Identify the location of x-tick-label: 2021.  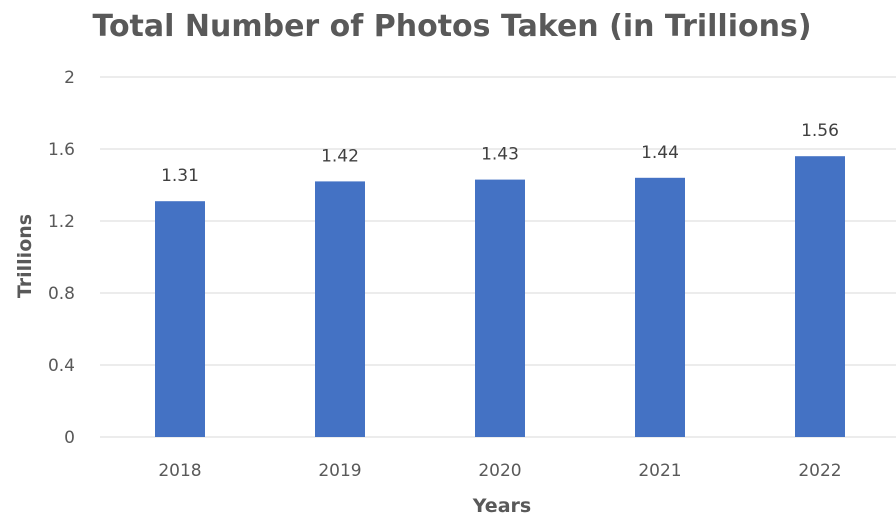
(659, 471).